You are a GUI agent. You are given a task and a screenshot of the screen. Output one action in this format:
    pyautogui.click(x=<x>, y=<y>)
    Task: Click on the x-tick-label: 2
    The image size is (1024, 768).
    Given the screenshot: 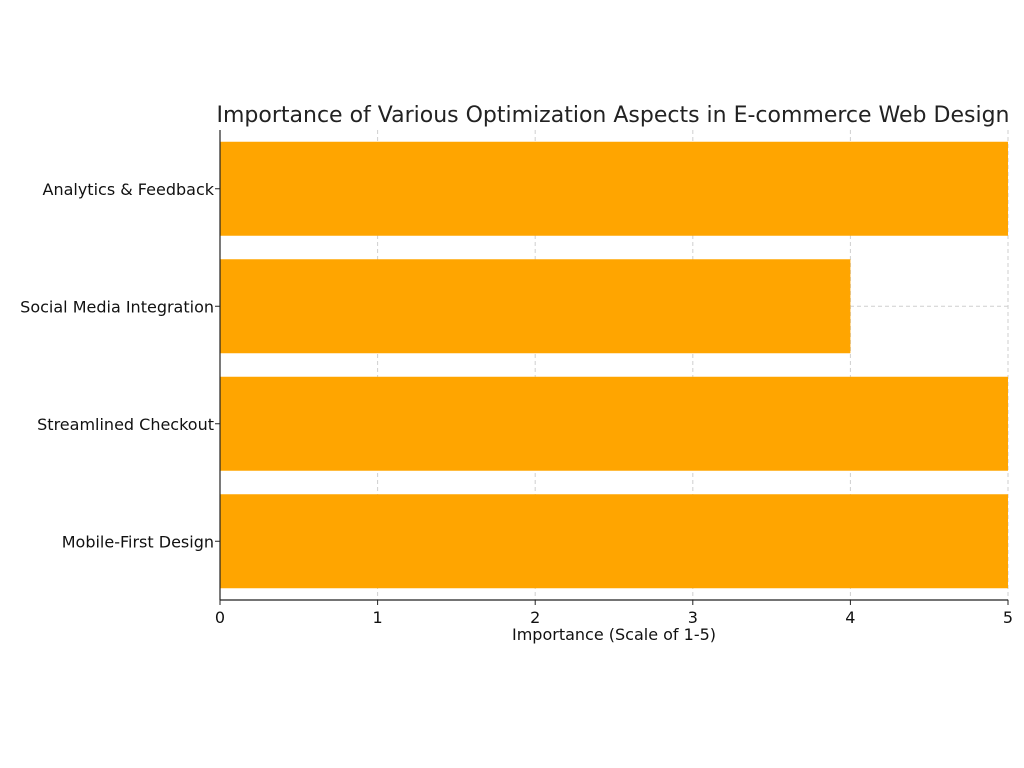 What is the action you would take?
    pyautogui.click(x=535, y=617)
    